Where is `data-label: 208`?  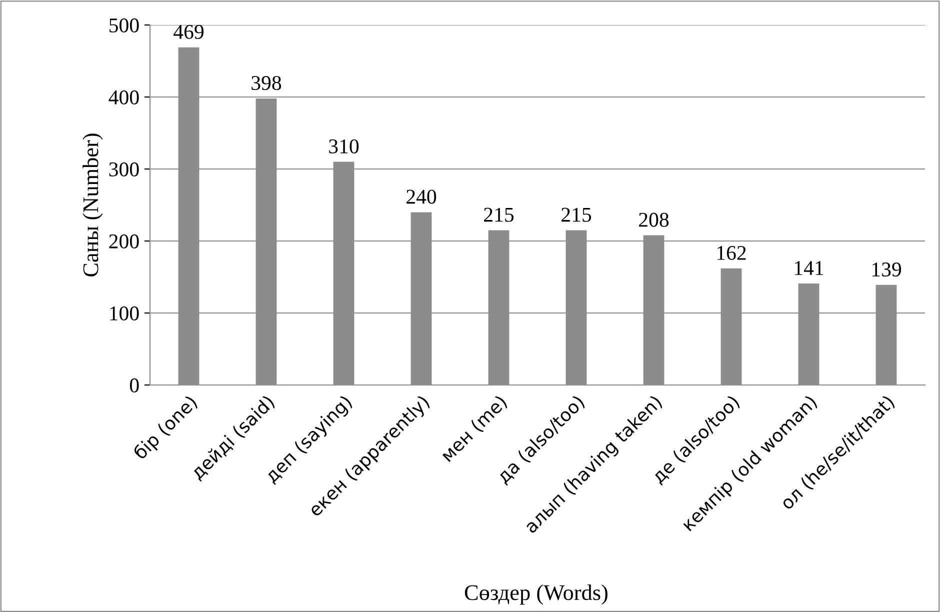
data-label: 208 is located at coordinates (654, 219).